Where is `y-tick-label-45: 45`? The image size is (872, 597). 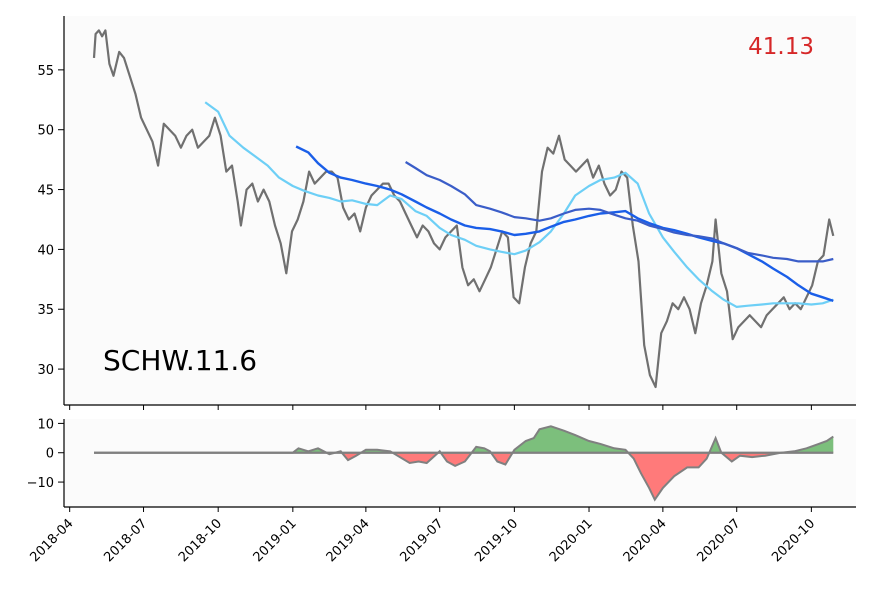
y-tick-label-45: 45 is located at coordinates (45, 191).